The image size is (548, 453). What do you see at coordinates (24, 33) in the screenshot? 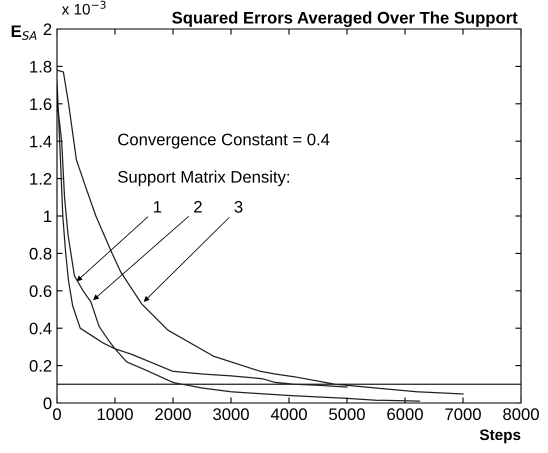
I see `y-axis-title: E$_{SA}$` at bounding box center [24, 33].